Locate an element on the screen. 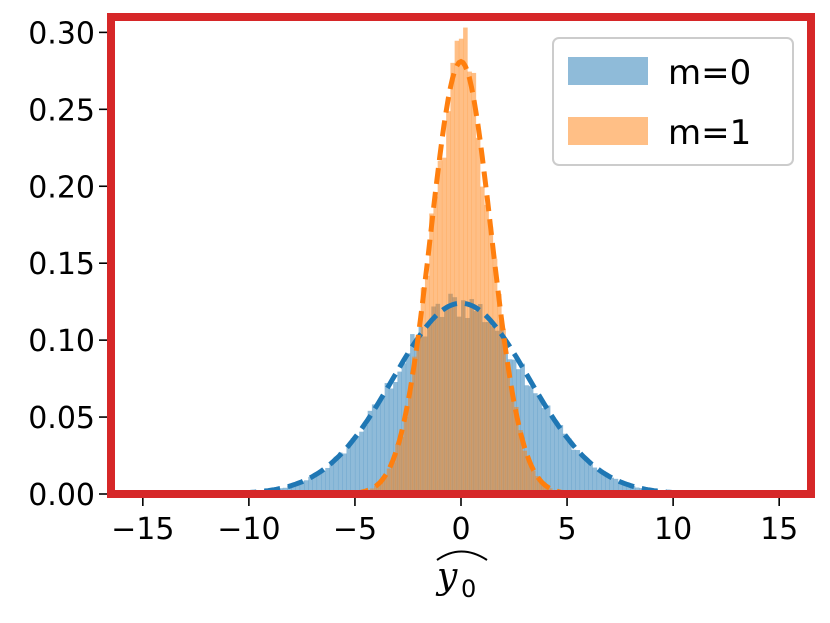 This screenshot has height=623, width=830. x-axis-label-base: y is located at coordinates (446, 576).